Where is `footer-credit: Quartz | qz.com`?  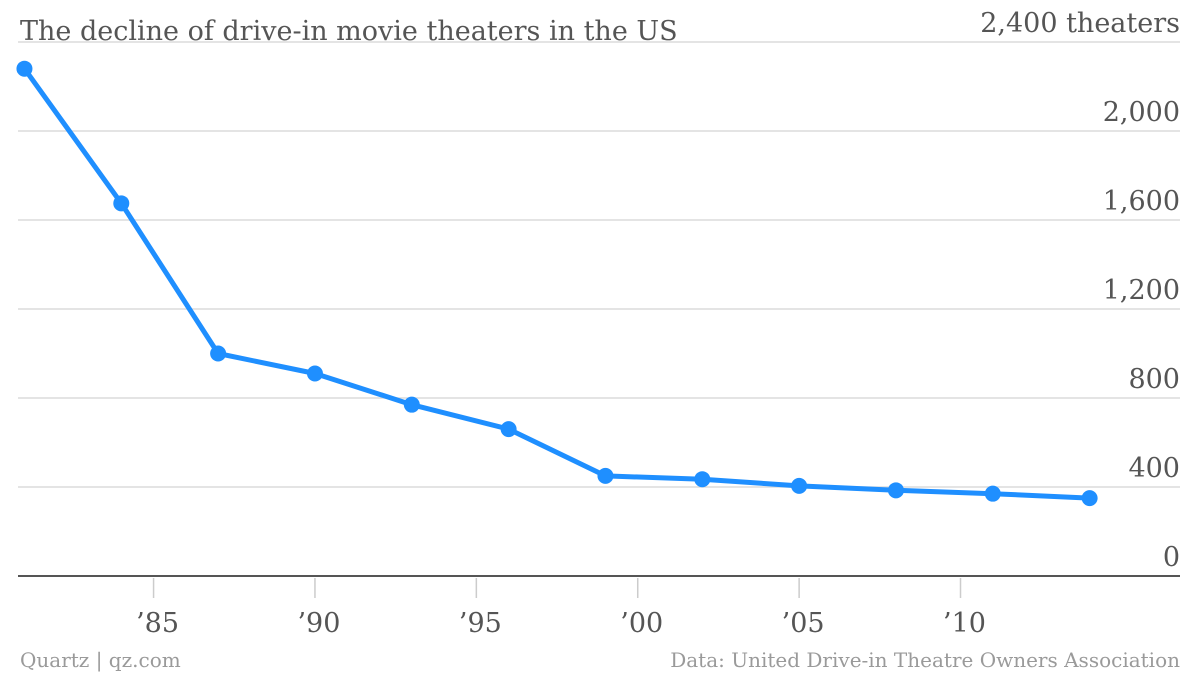
footer-credit: Quartz | qz.com is located at coordinates (100, 660).